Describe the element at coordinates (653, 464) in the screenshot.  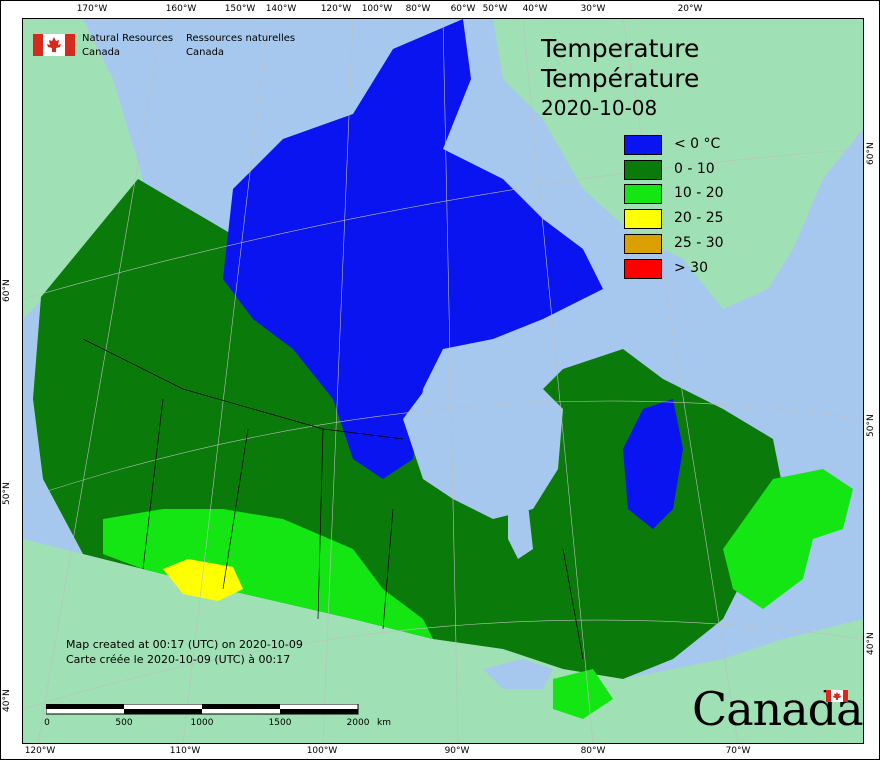
I see `region-below-0-quebec` at that location.